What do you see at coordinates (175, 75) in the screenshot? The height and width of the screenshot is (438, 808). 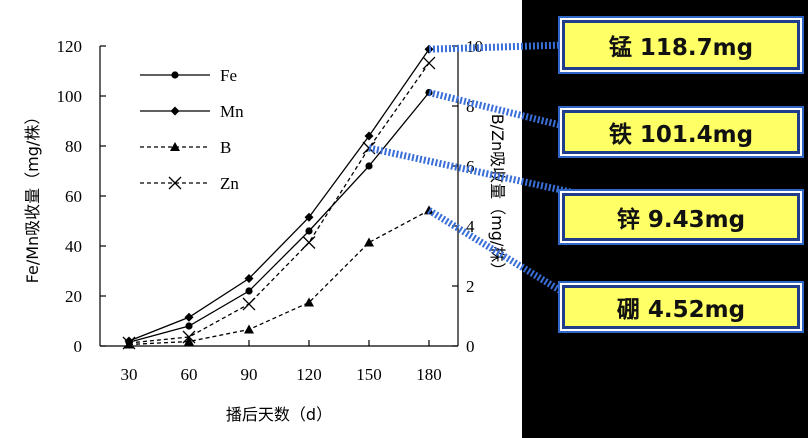 I see `legend-marker-fe` at bounding box center [175, 75].